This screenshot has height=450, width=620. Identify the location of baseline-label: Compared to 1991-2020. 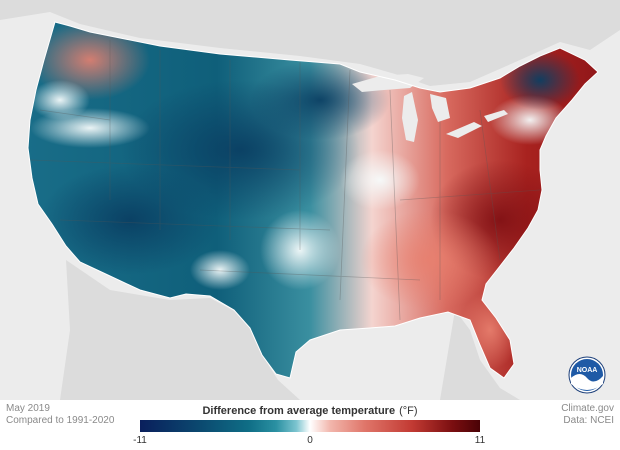
(60, 420).